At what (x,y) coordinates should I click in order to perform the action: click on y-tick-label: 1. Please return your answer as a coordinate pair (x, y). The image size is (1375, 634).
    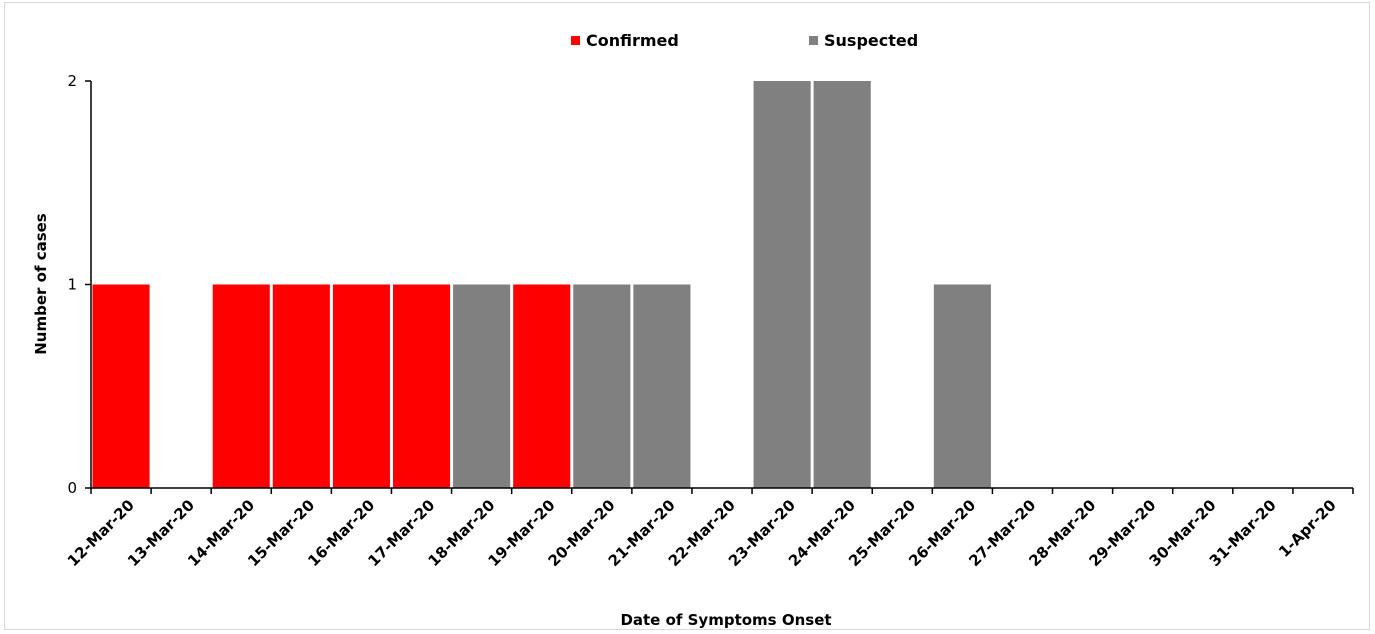
    Looking at the image, I should click on (72, 285).